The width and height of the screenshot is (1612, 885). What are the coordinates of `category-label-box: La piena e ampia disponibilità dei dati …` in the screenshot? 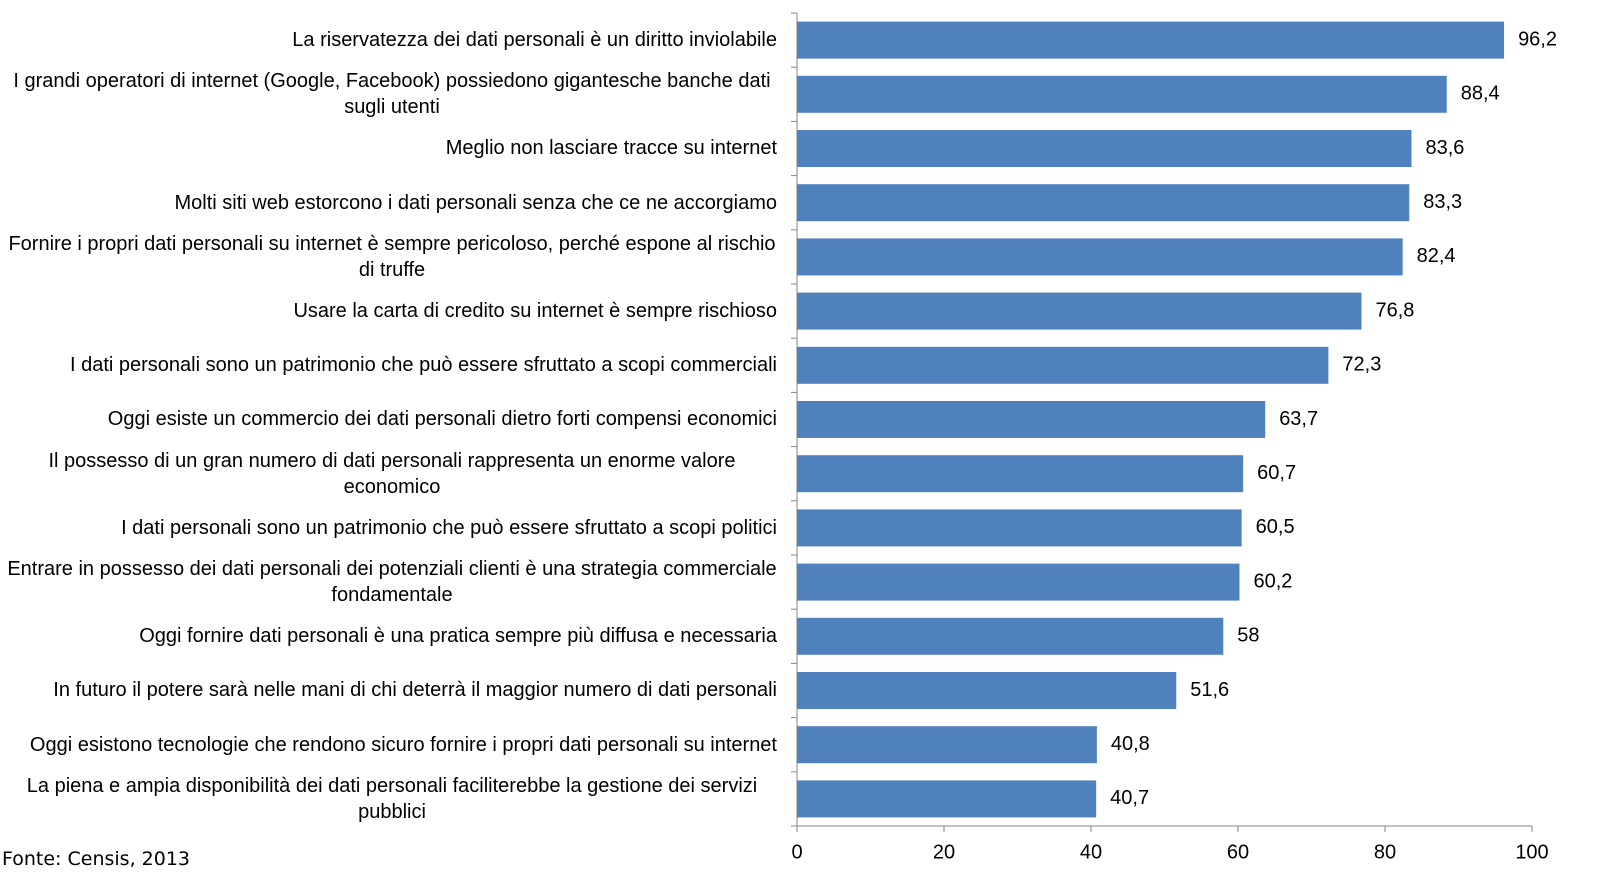 It's located at (388, 799).